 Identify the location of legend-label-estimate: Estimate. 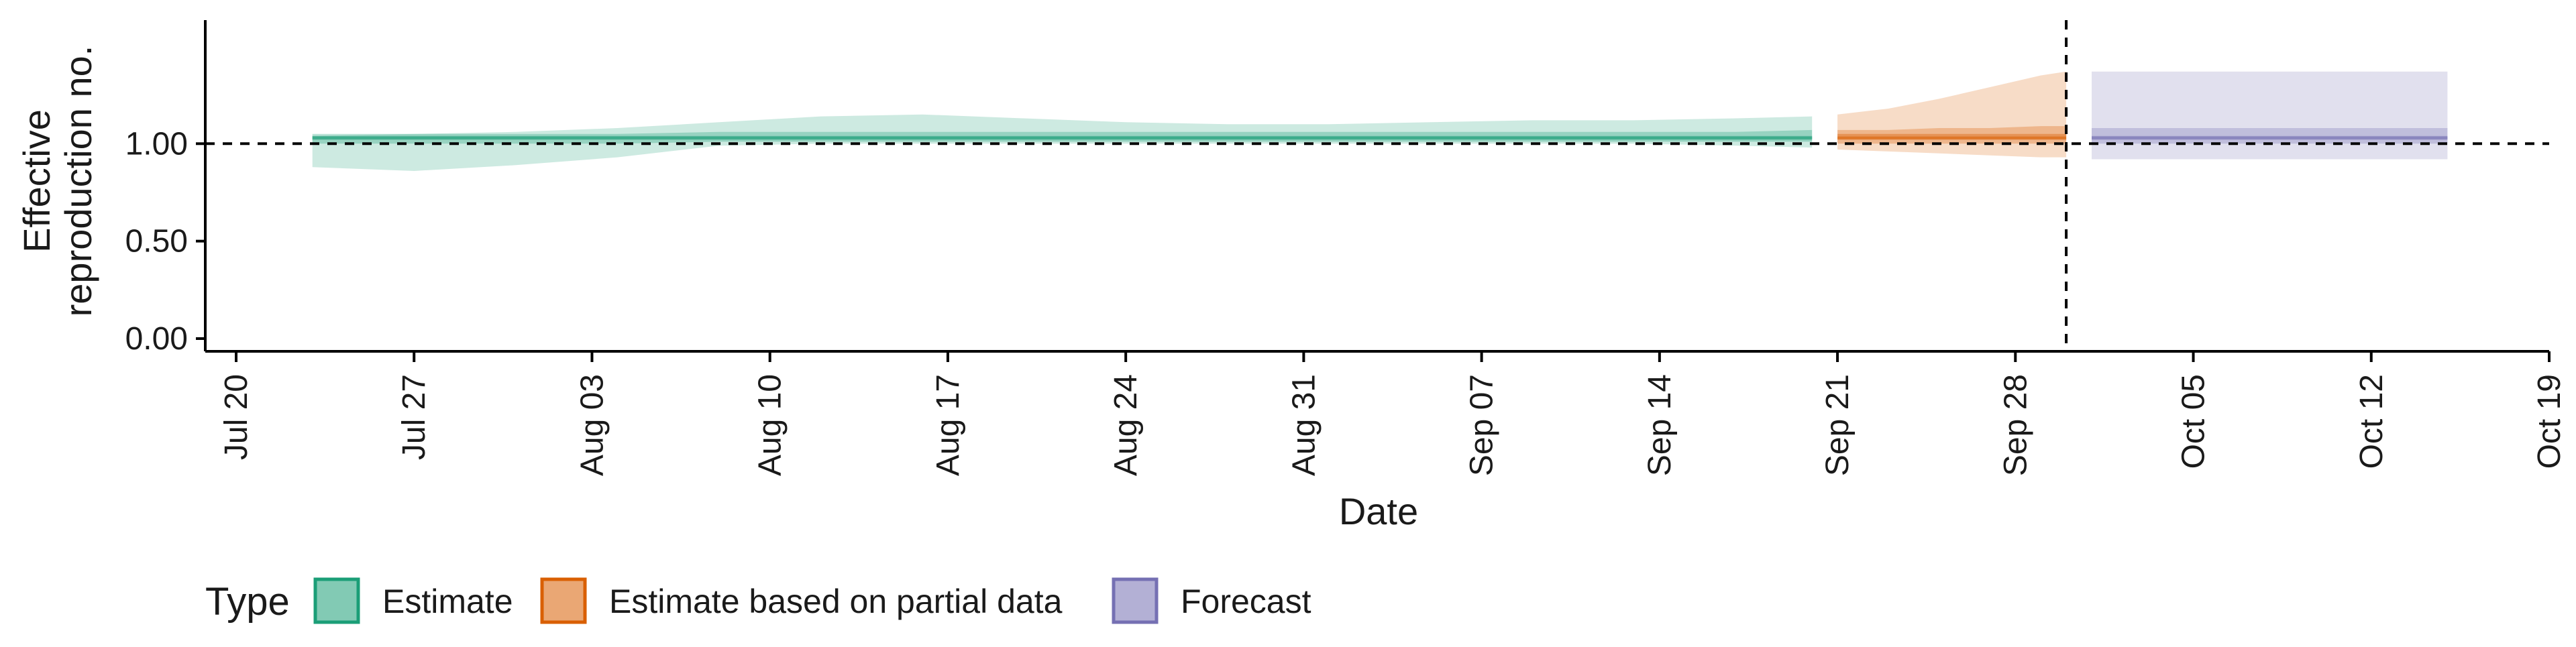
(447, 602).